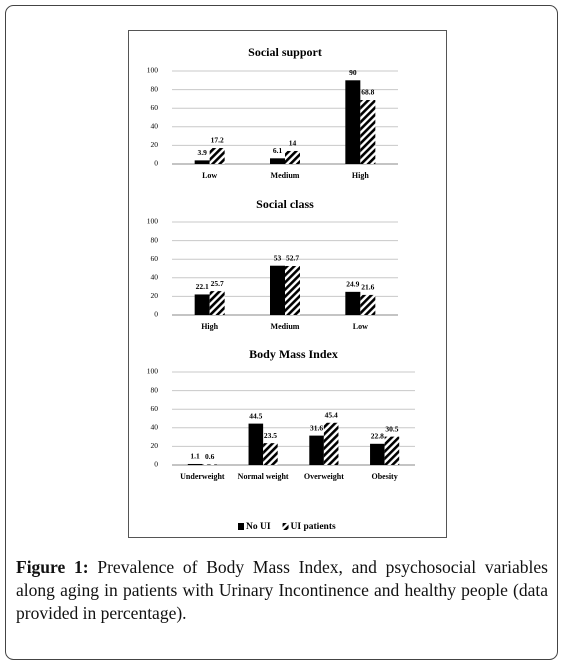 The width and height of the screenshot is (564, 666). Describe the element at coordinates (313, 527) in the screenshot. I see `legend-label: UI patients` at that location.